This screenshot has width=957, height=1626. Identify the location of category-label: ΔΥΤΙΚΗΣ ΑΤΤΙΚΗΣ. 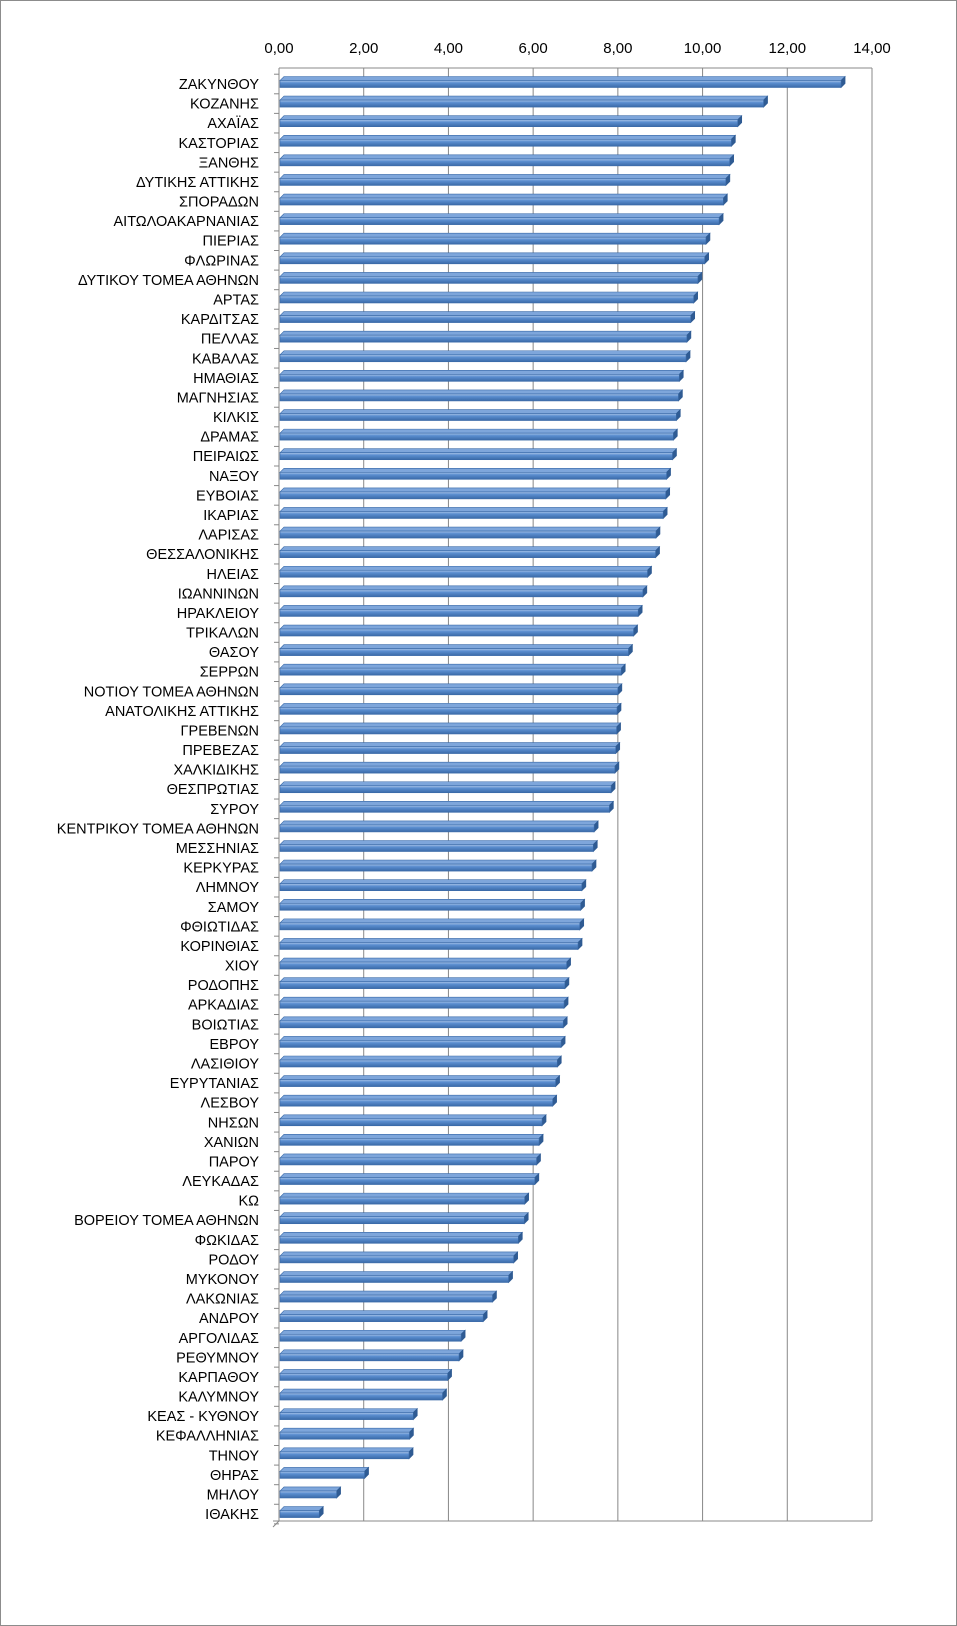
(197, 183).